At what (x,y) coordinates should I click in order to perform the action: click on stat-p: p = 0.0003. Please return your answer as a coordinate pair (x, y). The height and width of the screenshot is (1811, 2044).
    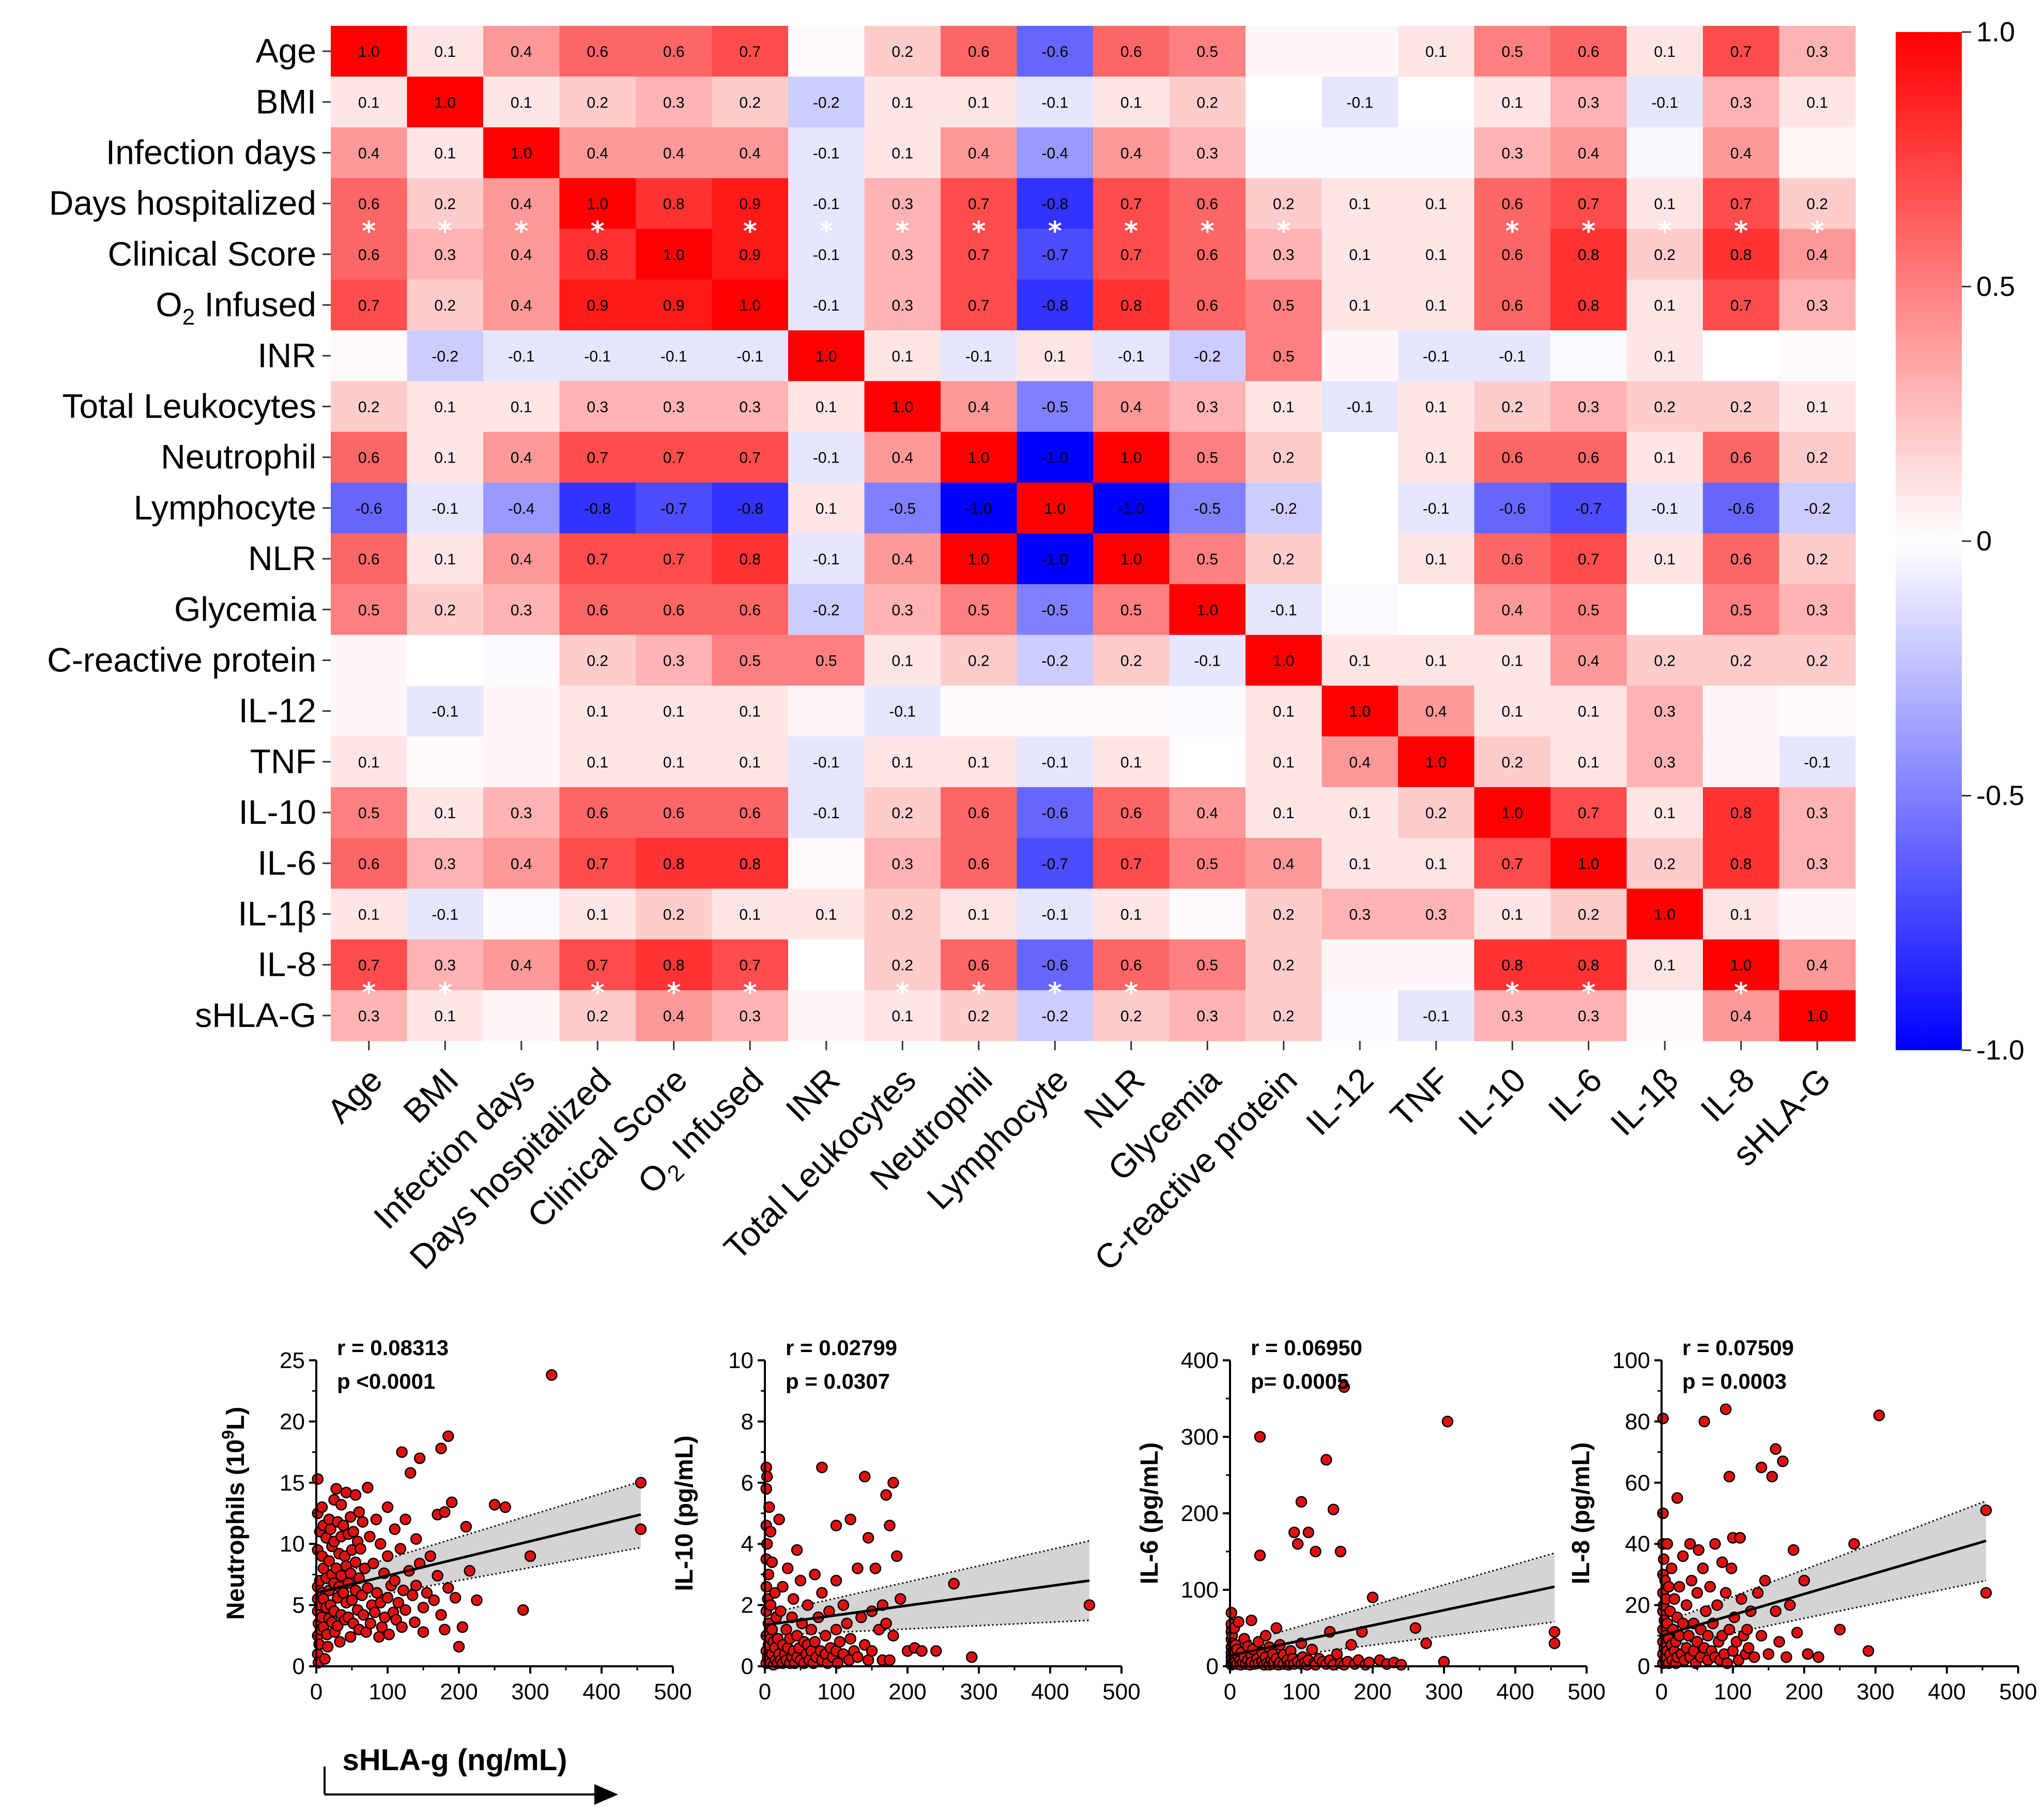
    Looking at the image, I should click on (1735, 1381).